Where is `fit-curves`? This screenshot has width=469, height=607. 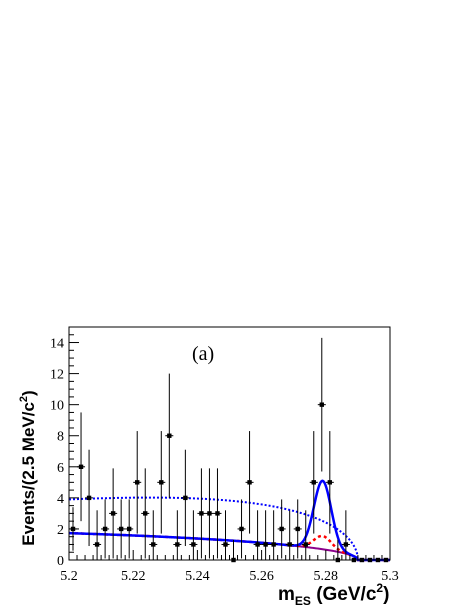 fit-curves is located at coordinates (229, 520).